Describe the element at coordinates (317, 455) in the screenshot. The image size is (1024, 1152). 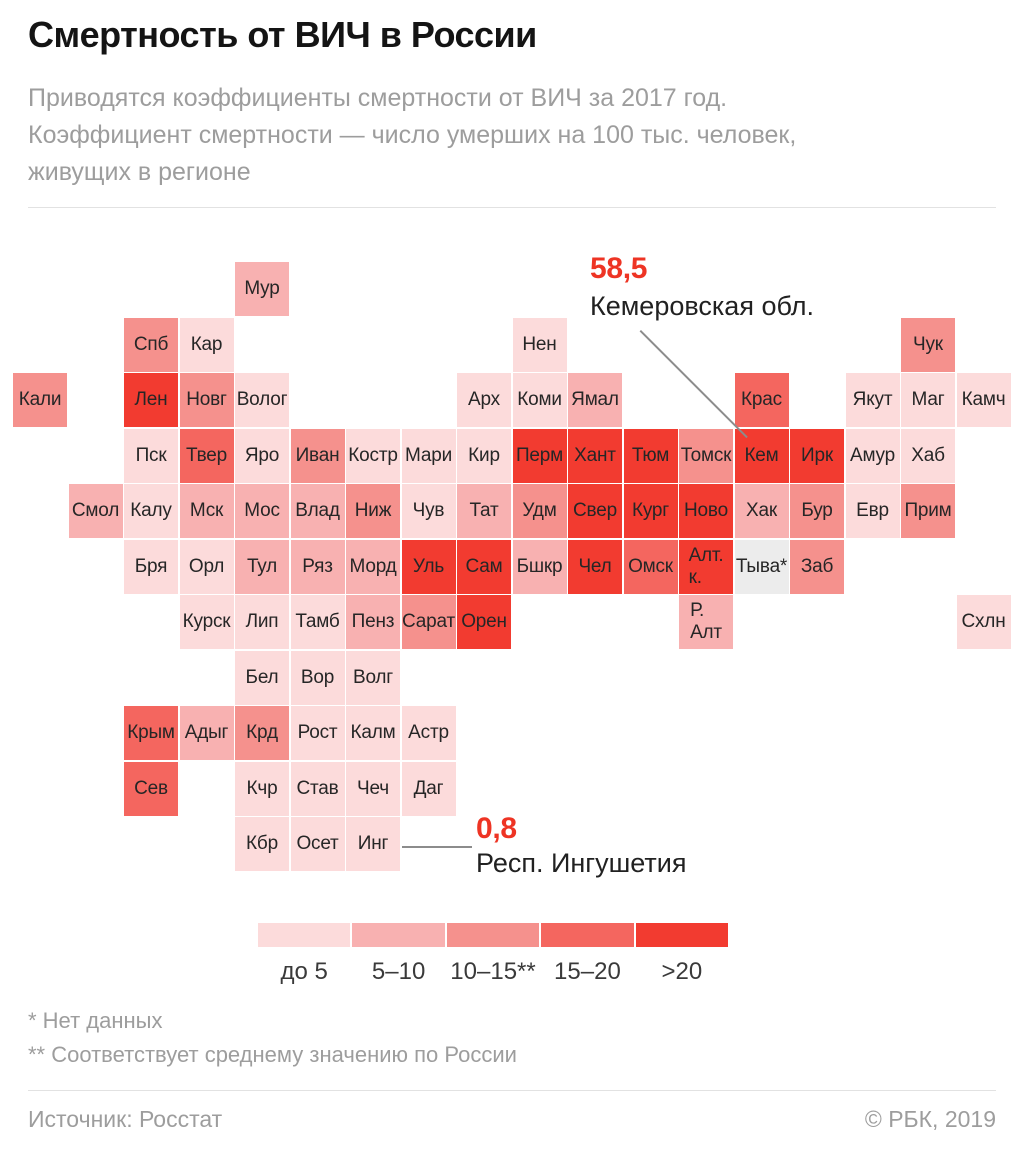
I see `region-tile-Иван: Иван` at that location.